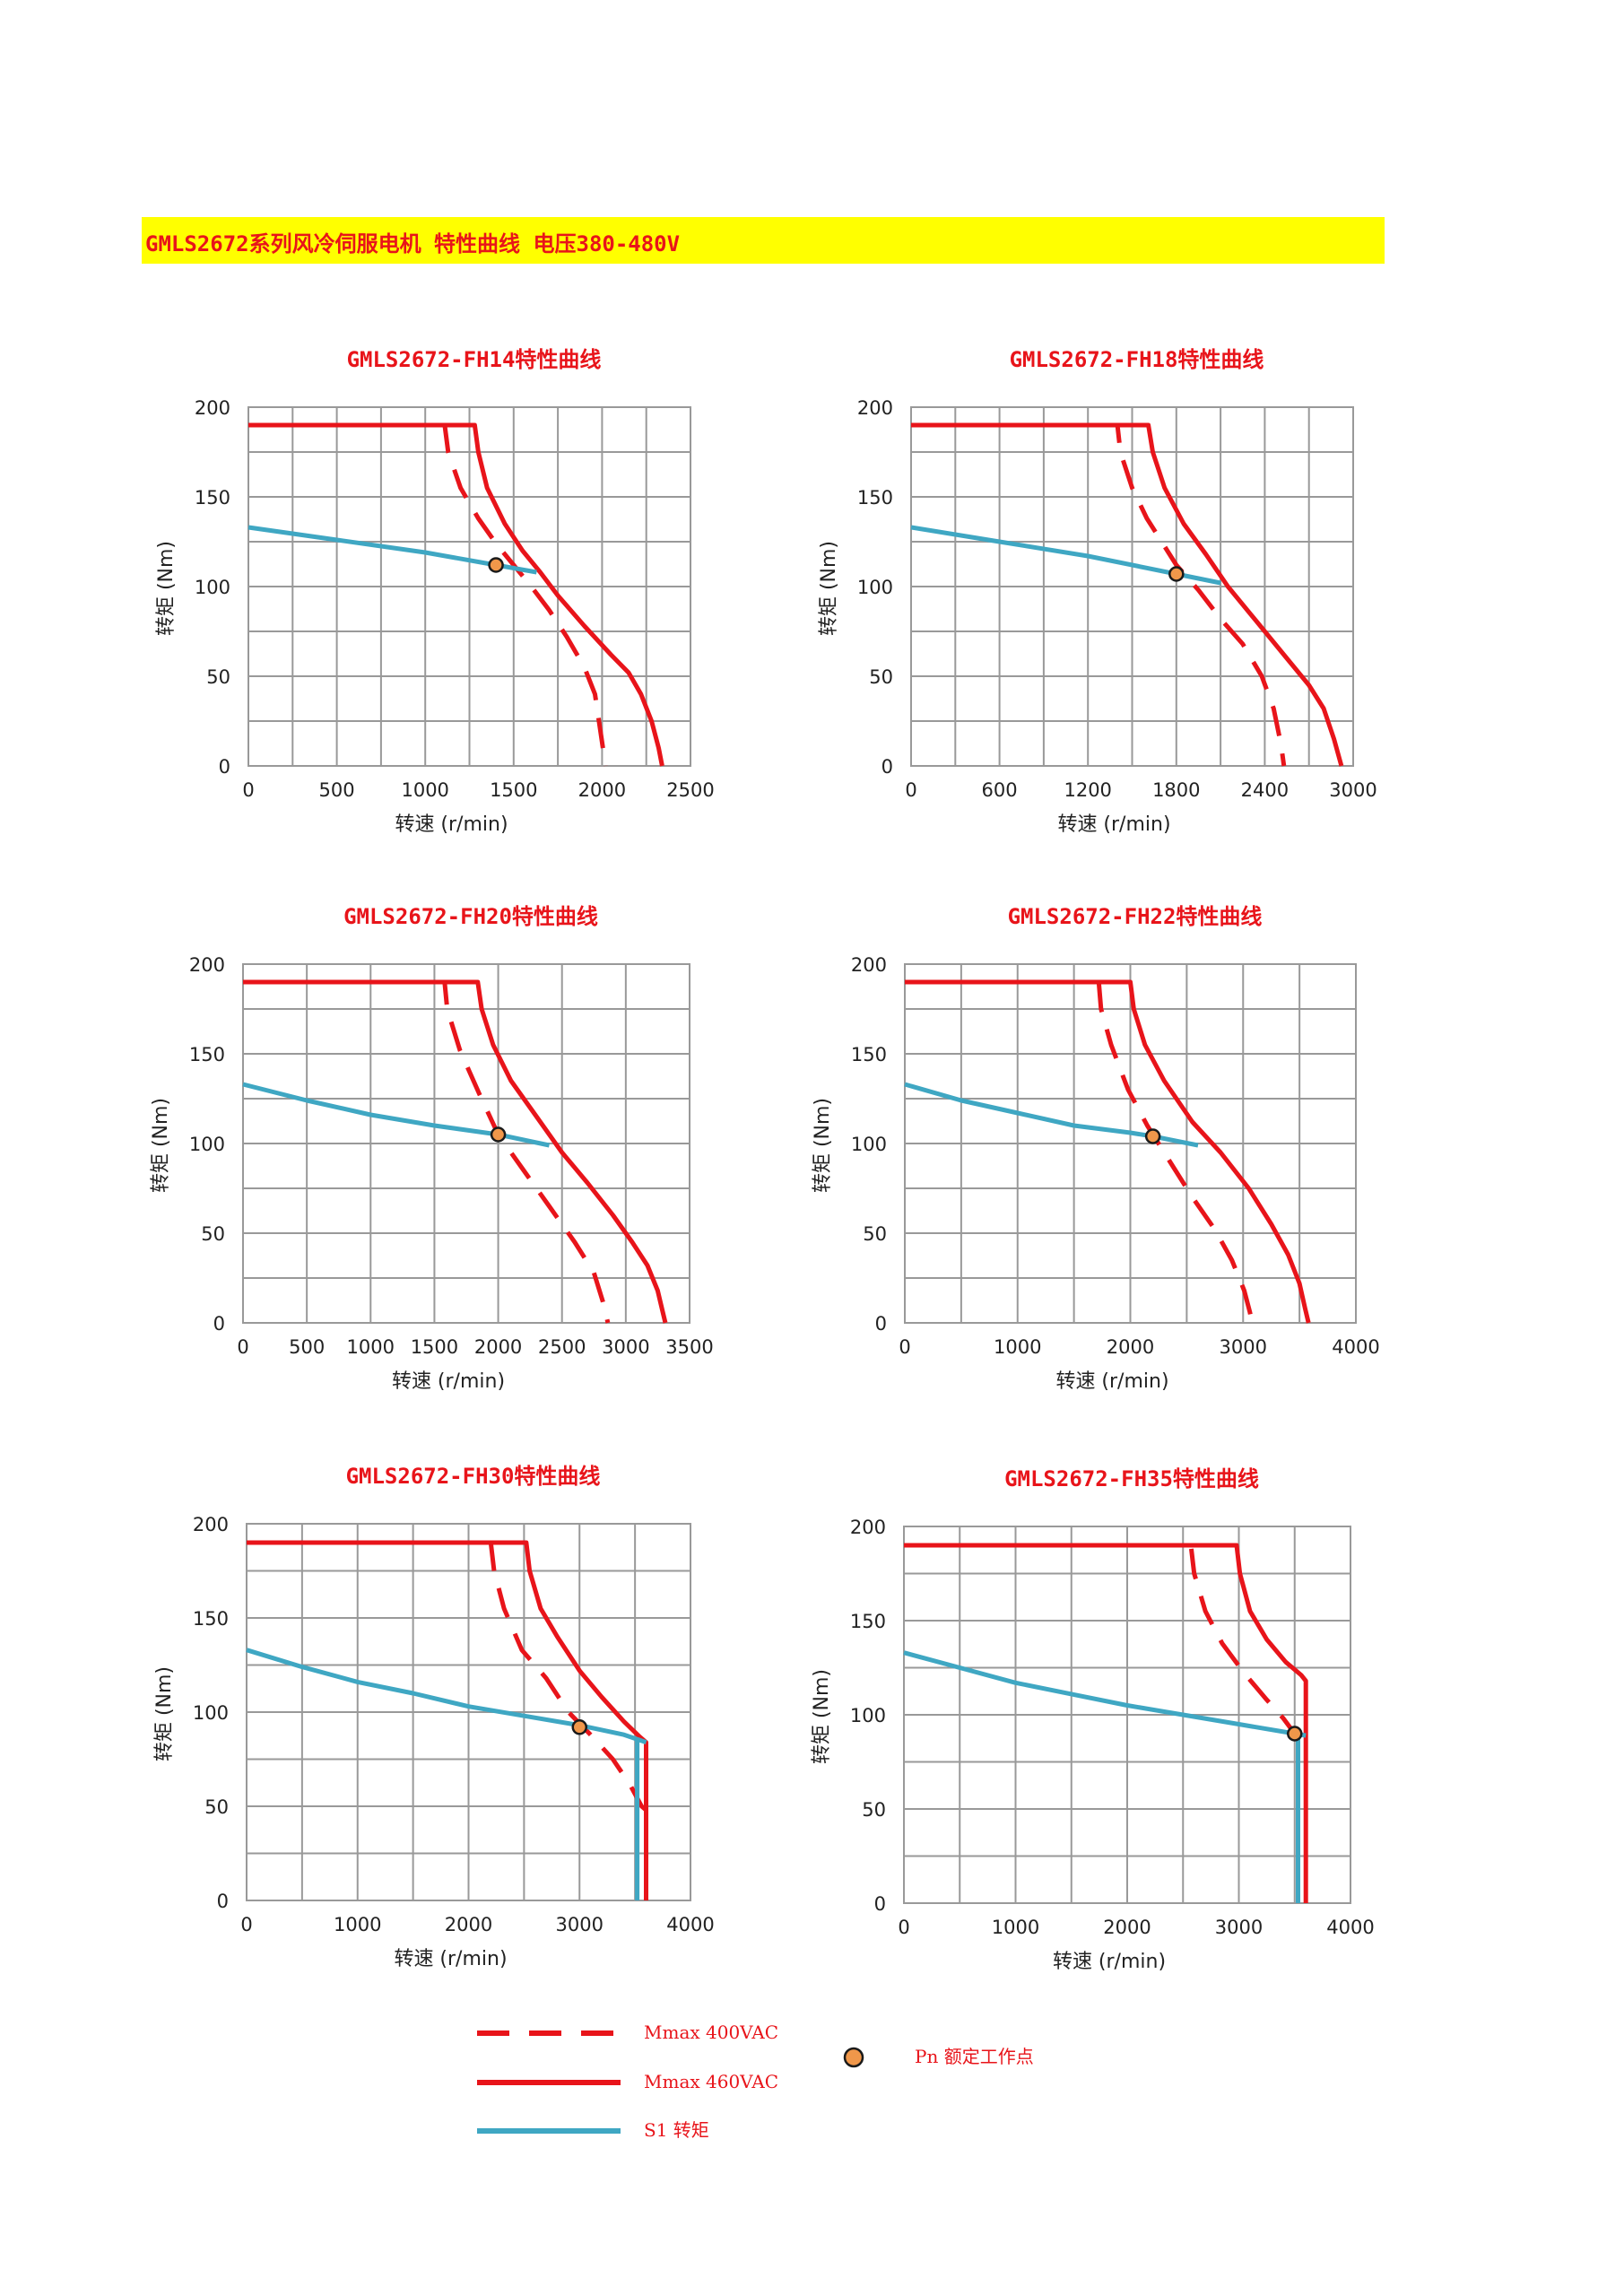 This screenshot has height=2287, width=1624. What do you see at coordinates (763, 240) in the screenshot?
I see `header-banner: GMLS2672系列风冷伺服电机 特性曲线 电压380-480V` at bounding box center [763, 240].